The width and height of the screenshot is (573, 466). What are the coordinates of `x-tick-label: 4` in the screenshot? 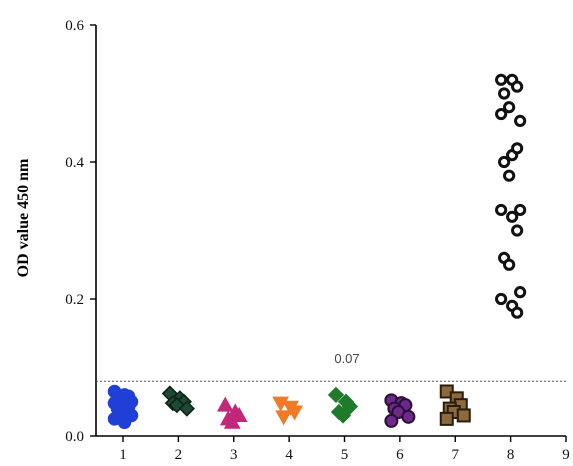 It's located at (289, 455).